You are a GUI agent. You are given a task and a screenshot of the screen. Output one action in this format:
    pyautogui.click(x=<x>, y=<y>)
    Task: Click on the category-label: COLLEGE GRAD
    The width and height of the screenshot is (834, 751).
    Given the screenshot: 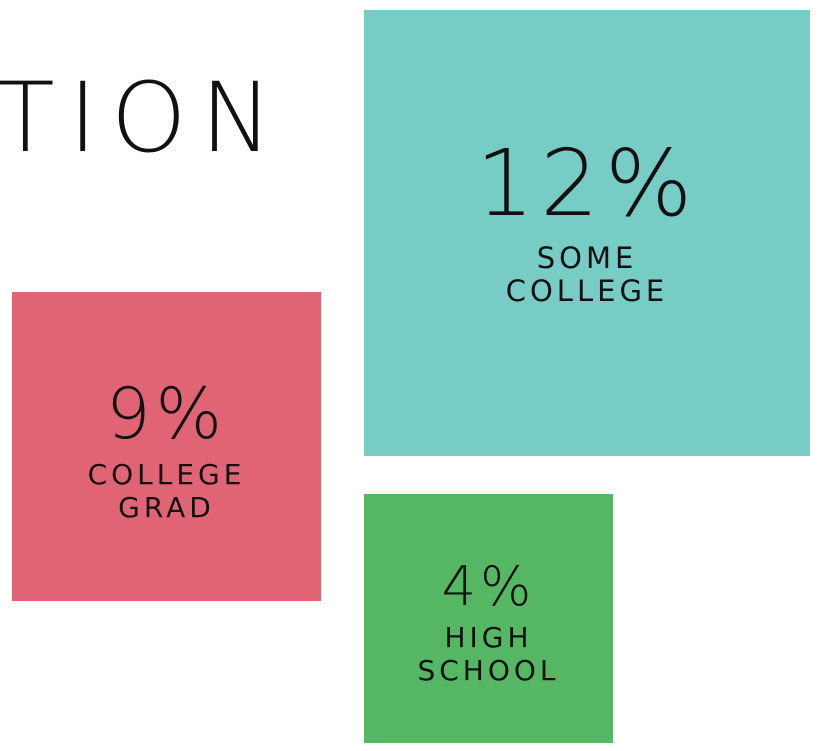 What is the action you would take?
    pyautogui.click(x=166, y=491)
    